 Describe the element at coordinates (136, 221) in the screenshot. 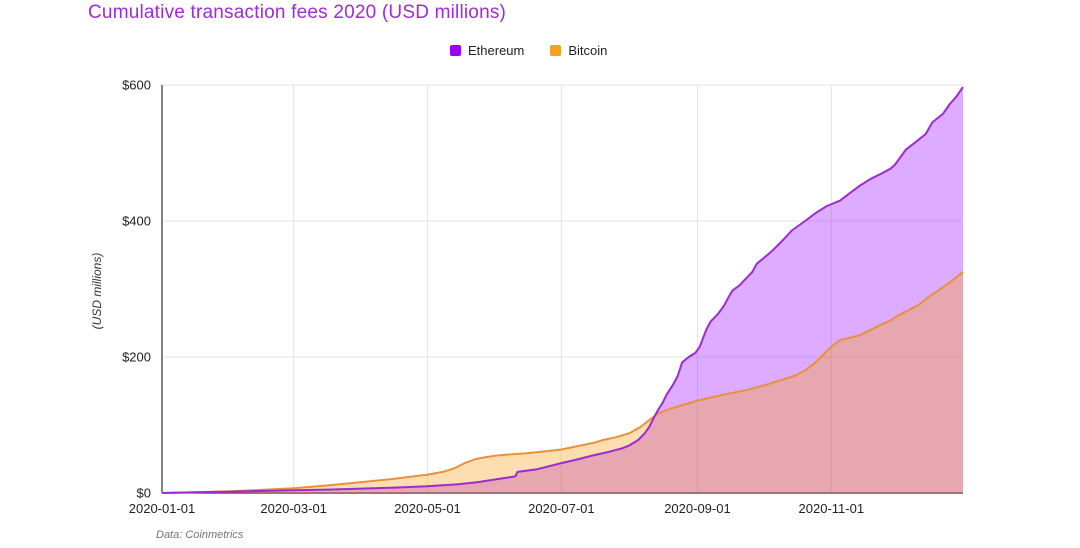

I see `y-tick-label: $400` at that location.